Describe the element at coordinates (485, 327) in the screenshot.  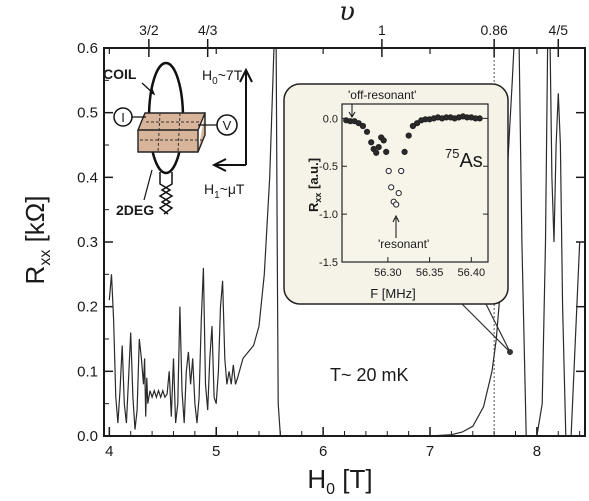
I see `inset-callout-lines` at that location.